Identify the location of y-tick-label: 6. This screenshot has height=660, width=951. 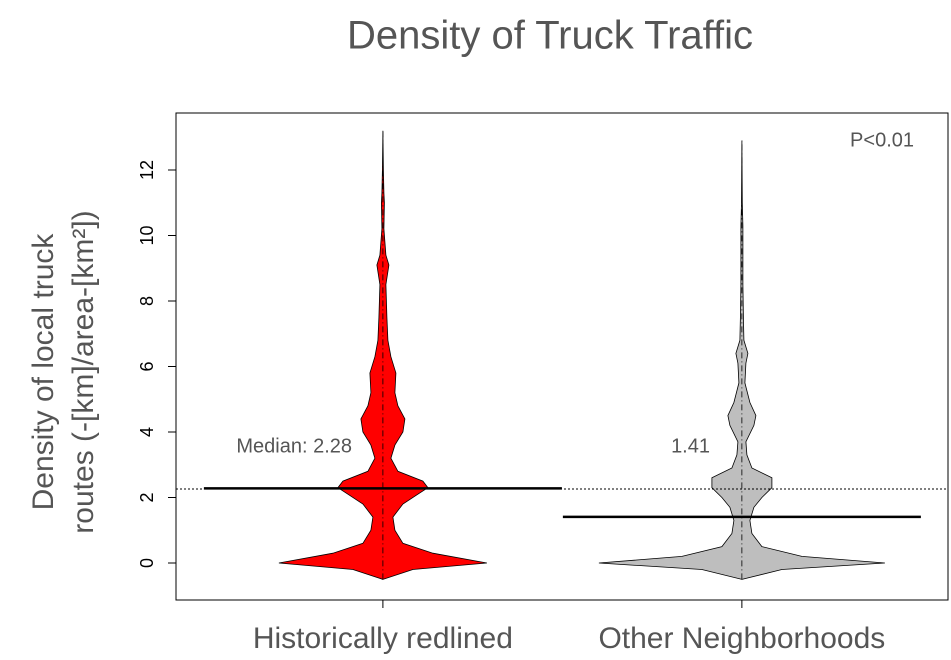
(147, 366).